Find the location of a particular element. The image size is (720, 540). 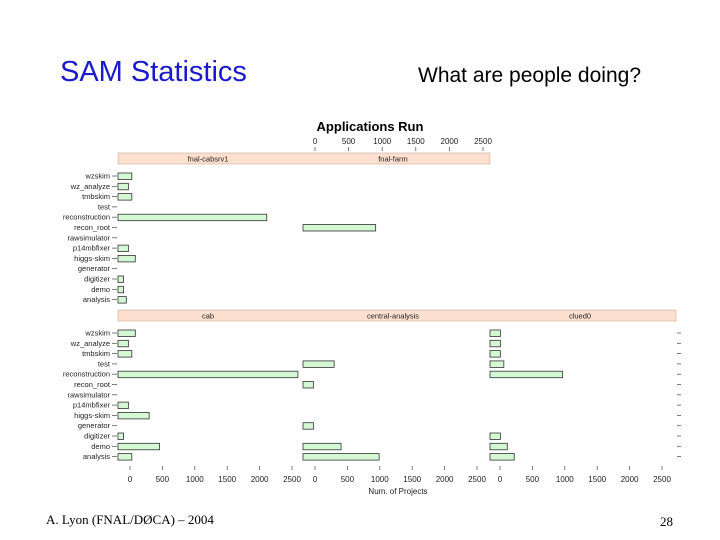

panel-label: fnal-farm is located at coordinates (393, 159).